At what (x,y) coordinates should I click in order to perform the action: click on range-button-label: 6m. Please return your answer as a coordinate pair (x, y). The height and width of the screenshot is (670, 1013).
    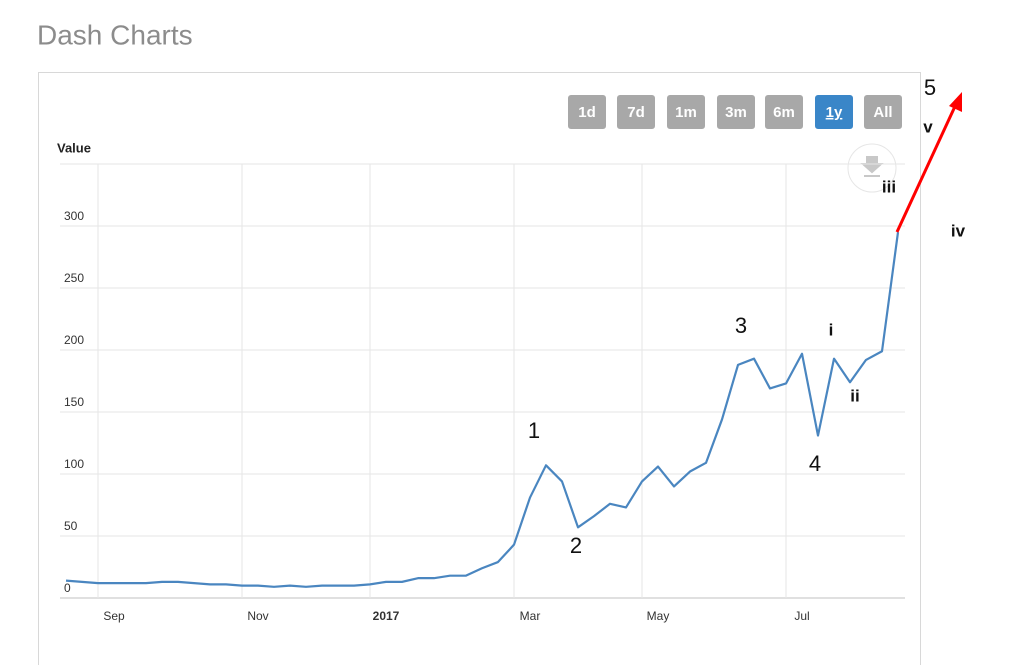
    Looking at the image, I should click on (784, 112).